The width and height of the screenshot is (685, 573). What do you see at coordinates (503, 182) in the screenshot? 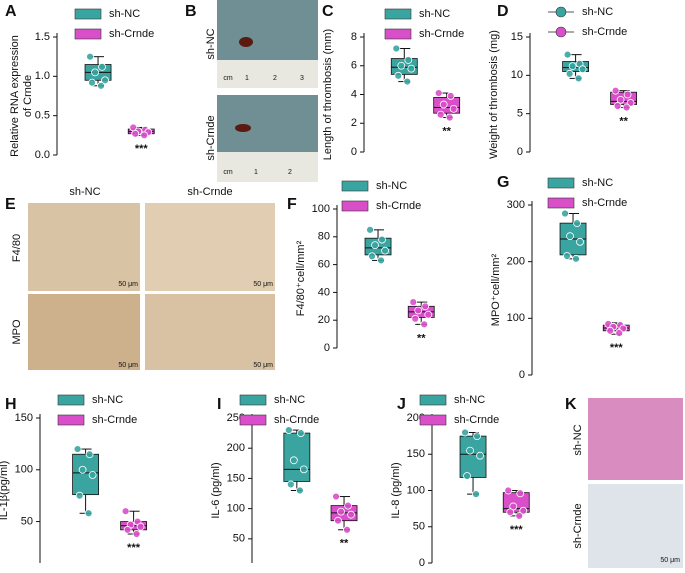
I see `panel-letter: G` at bounding box center [503, 182].